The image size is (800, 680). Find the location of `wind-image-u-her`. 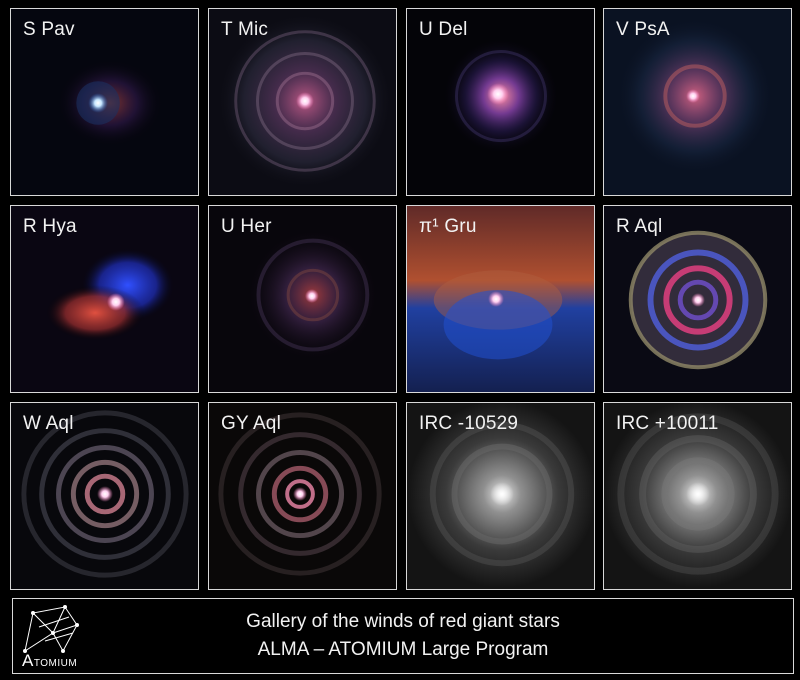

wind-image-u-her is located at coordinates (302, 299).